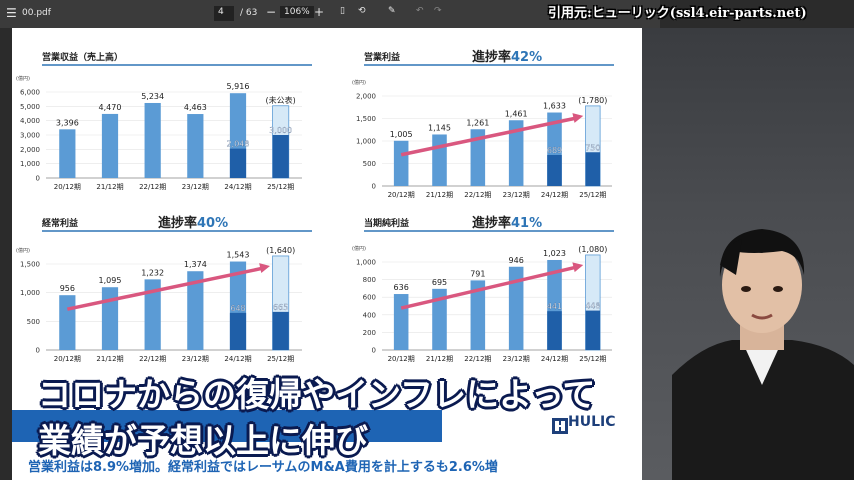 Image resolution: width=854 pixels, height=480 pixels. Describe the element at coordinates (317, 394) in the screenshot. I see `caption-line-1: コロナからの復帰やインフレによって` at that location.